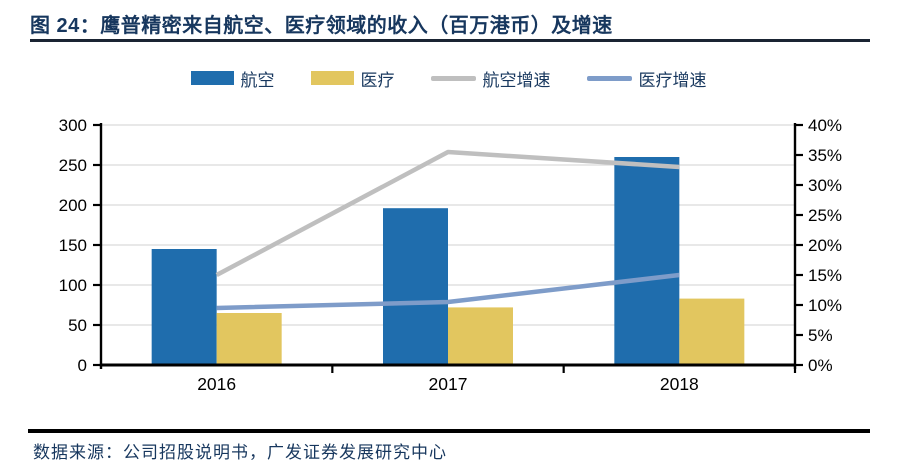 The height and width of the screenshot is (464, 897). What do you see at coordinates (825, 275) in the screenshot?
I see `y-axis-right-tick-label: 15%` at bounding box center [825, 275].